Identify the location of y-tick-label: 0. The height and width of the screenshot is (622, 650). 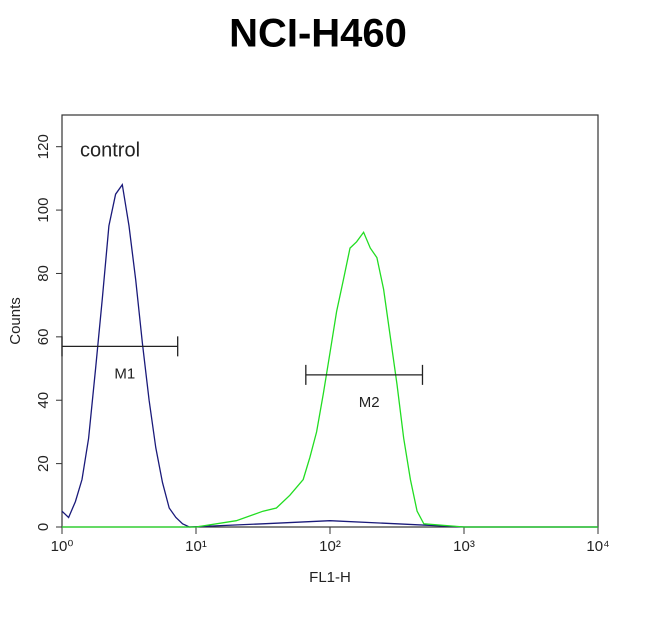
(43, 527).